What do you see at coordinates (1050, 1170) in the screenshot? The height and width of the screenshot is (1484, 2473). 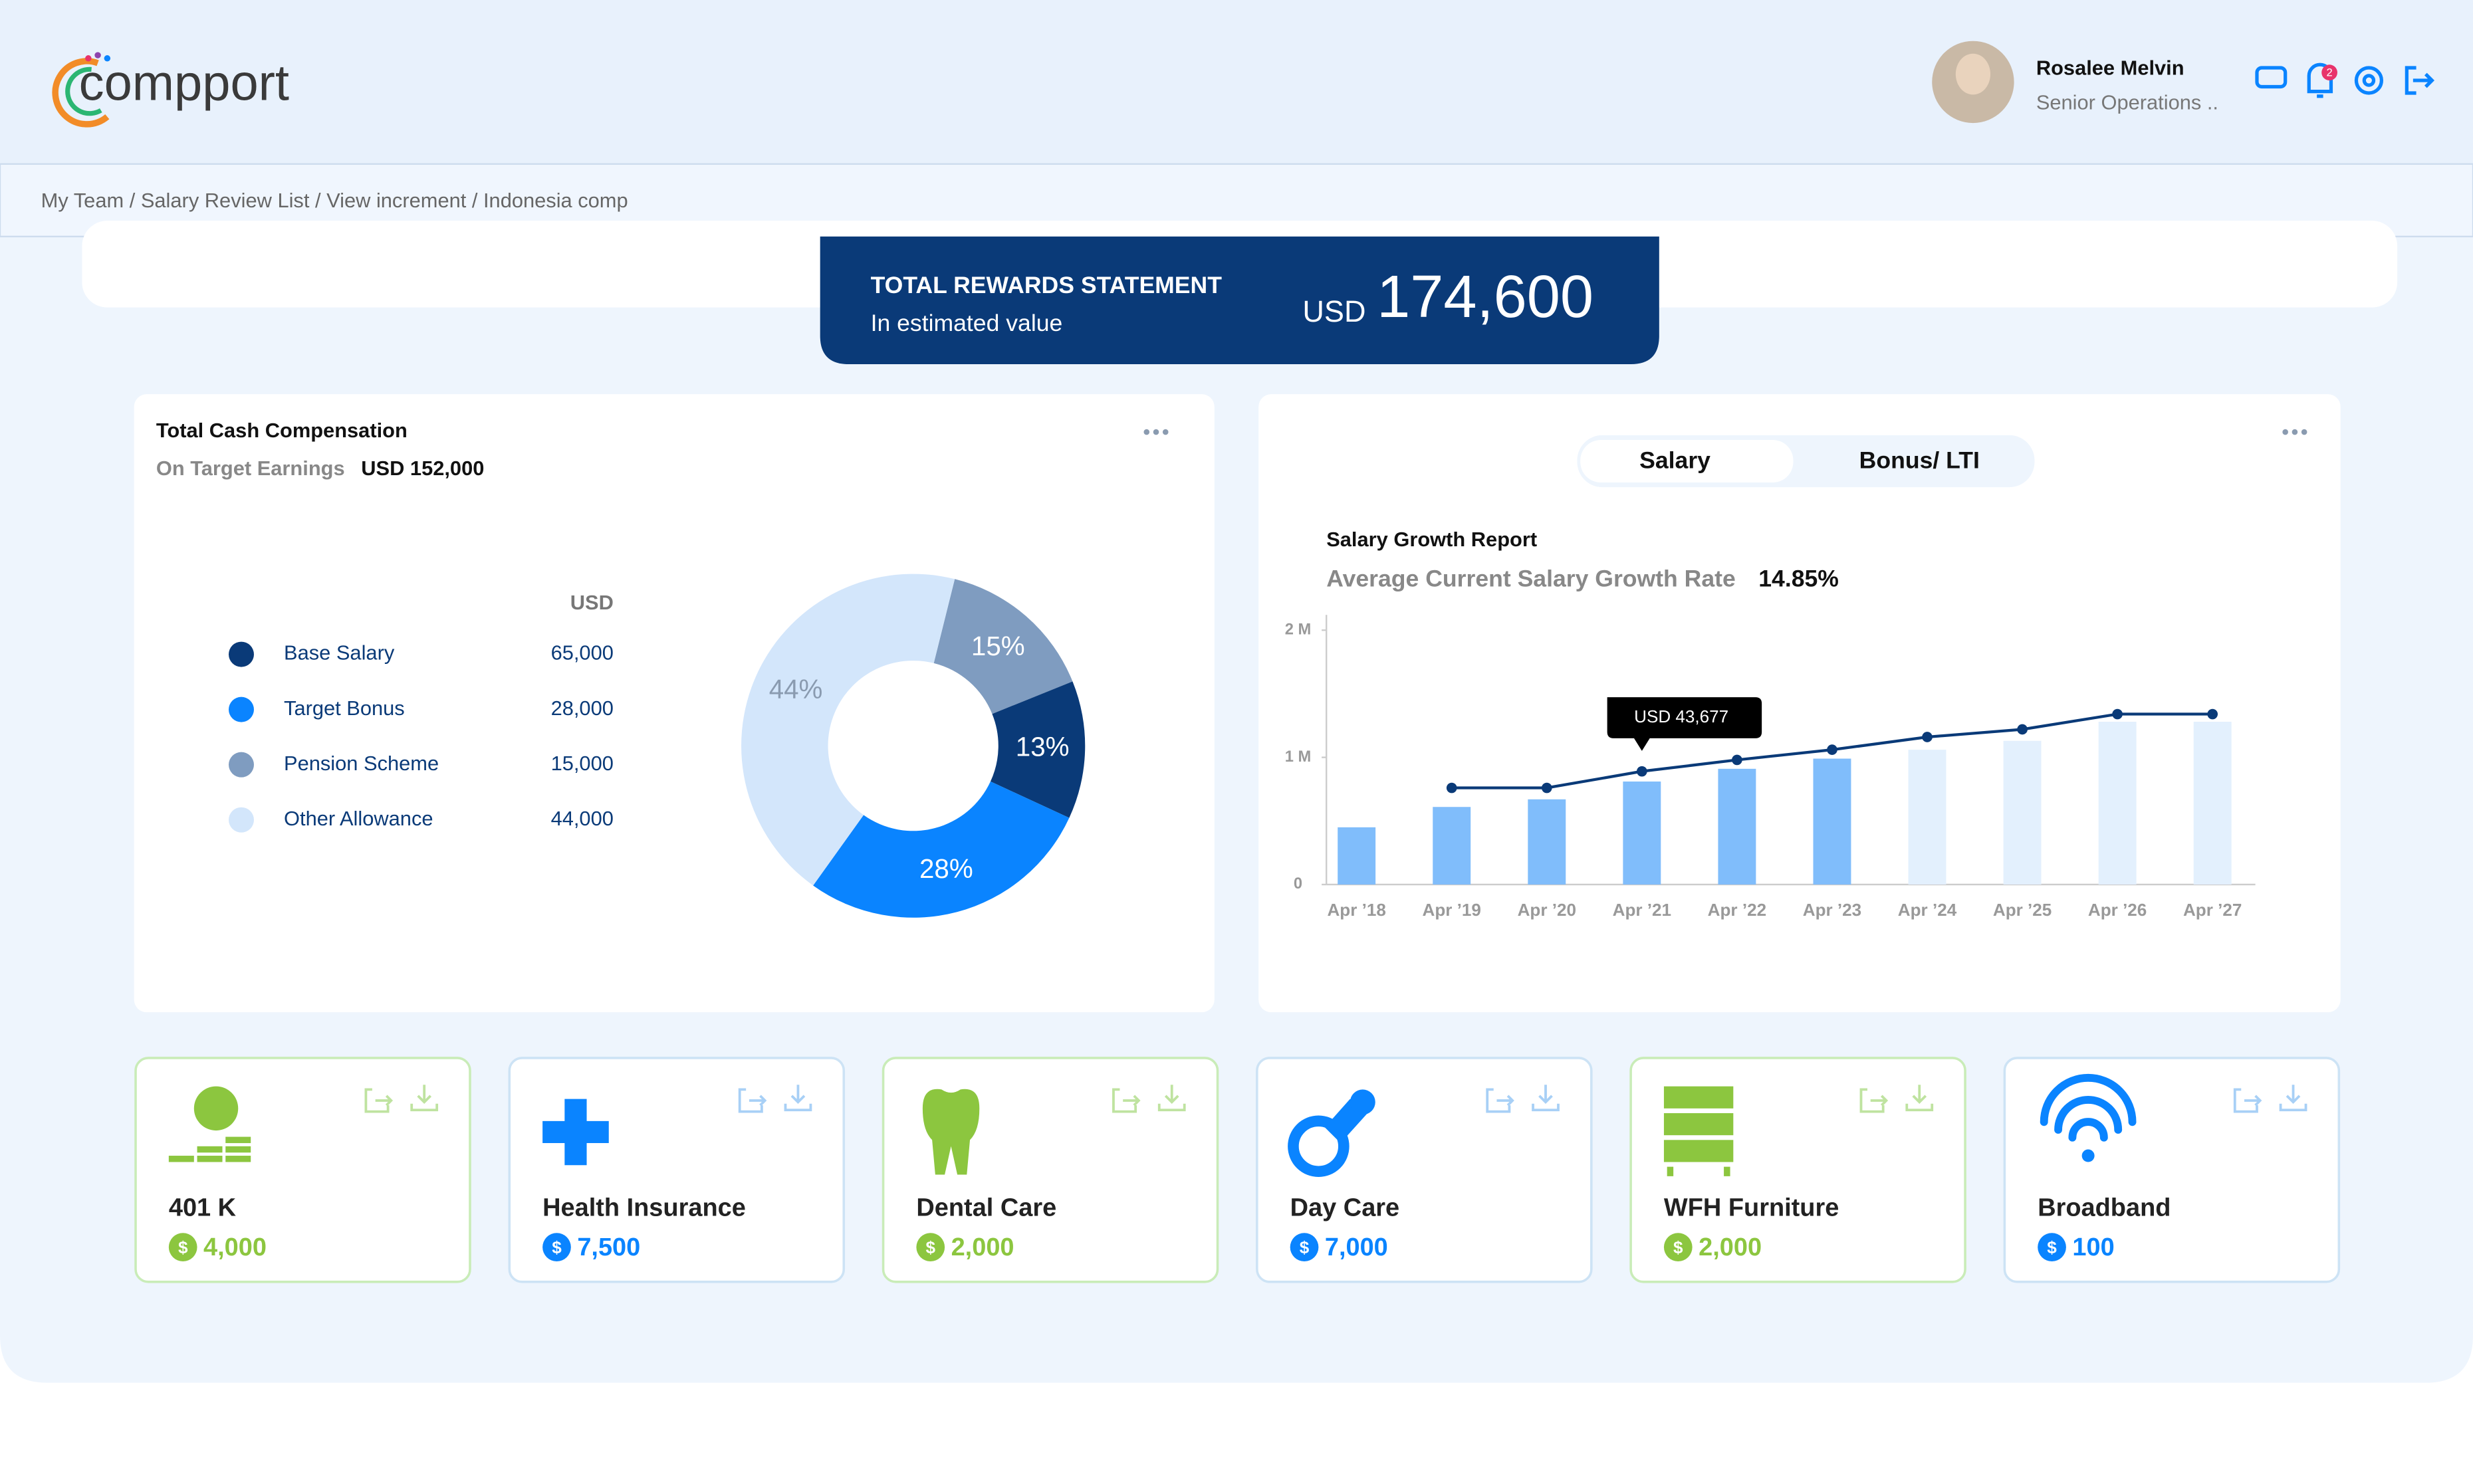 I see `benefit-card: Dental Care $ 2,000` at bounding box center [1050, 1170].